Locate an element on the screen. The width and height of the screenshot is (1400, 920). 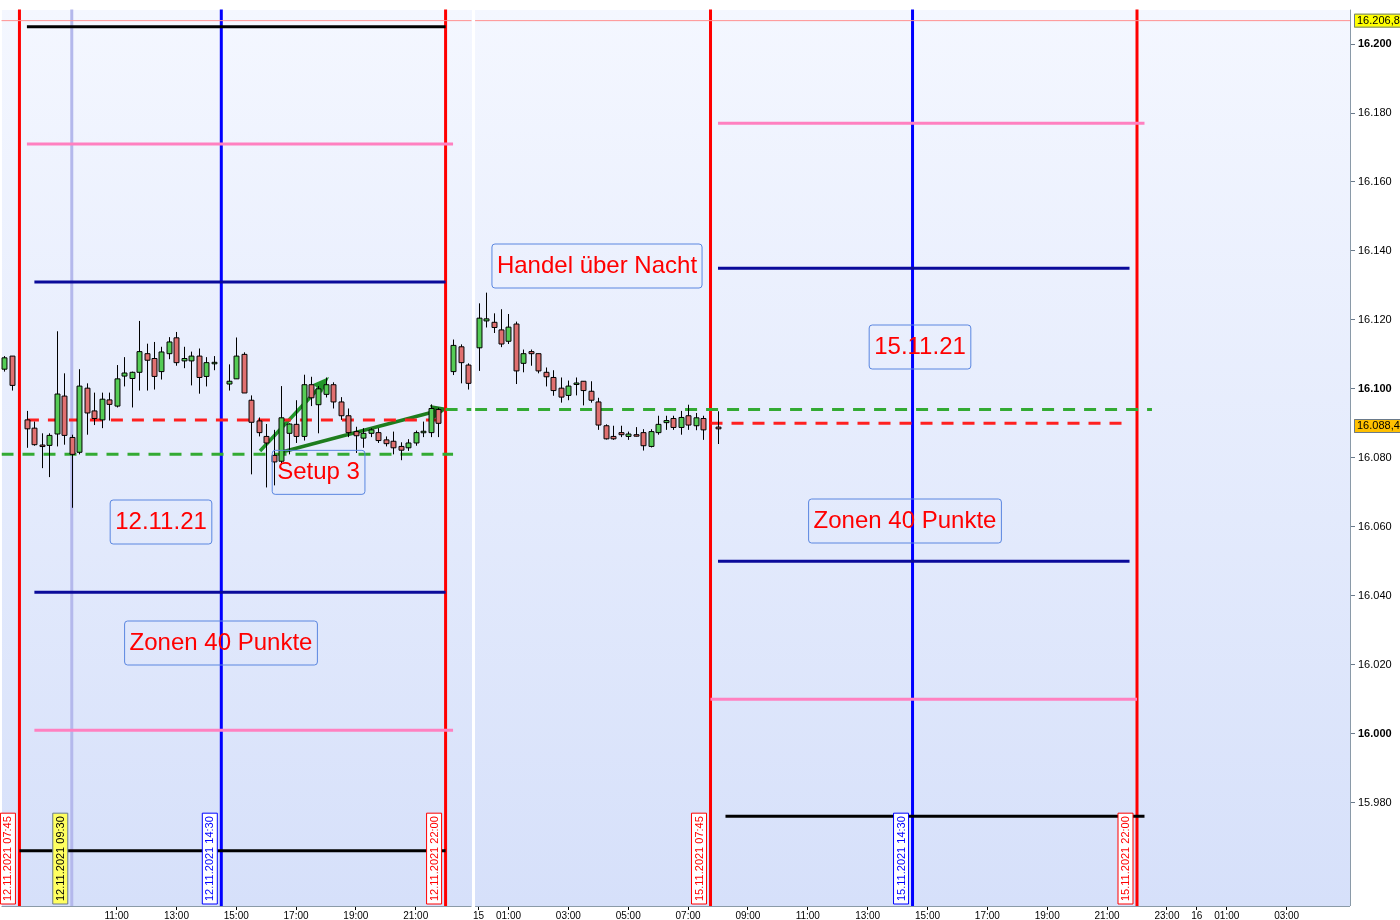
x-tick-label: 15 is located at coordinates (479, 914).